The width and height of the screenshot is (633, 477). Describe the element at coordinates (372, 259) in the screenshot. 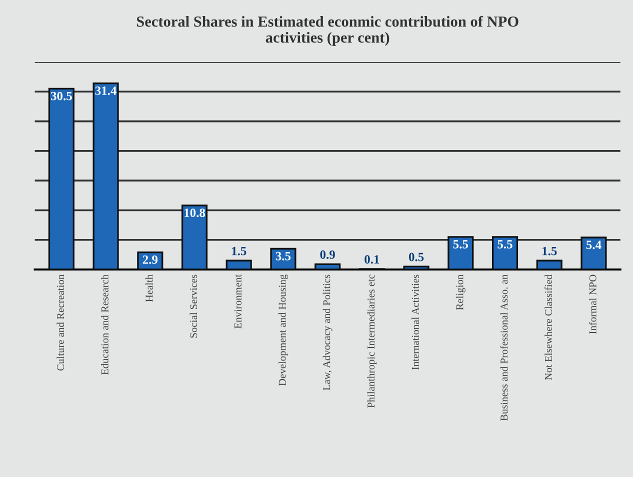

I see `data-label: 0.1` at that location.